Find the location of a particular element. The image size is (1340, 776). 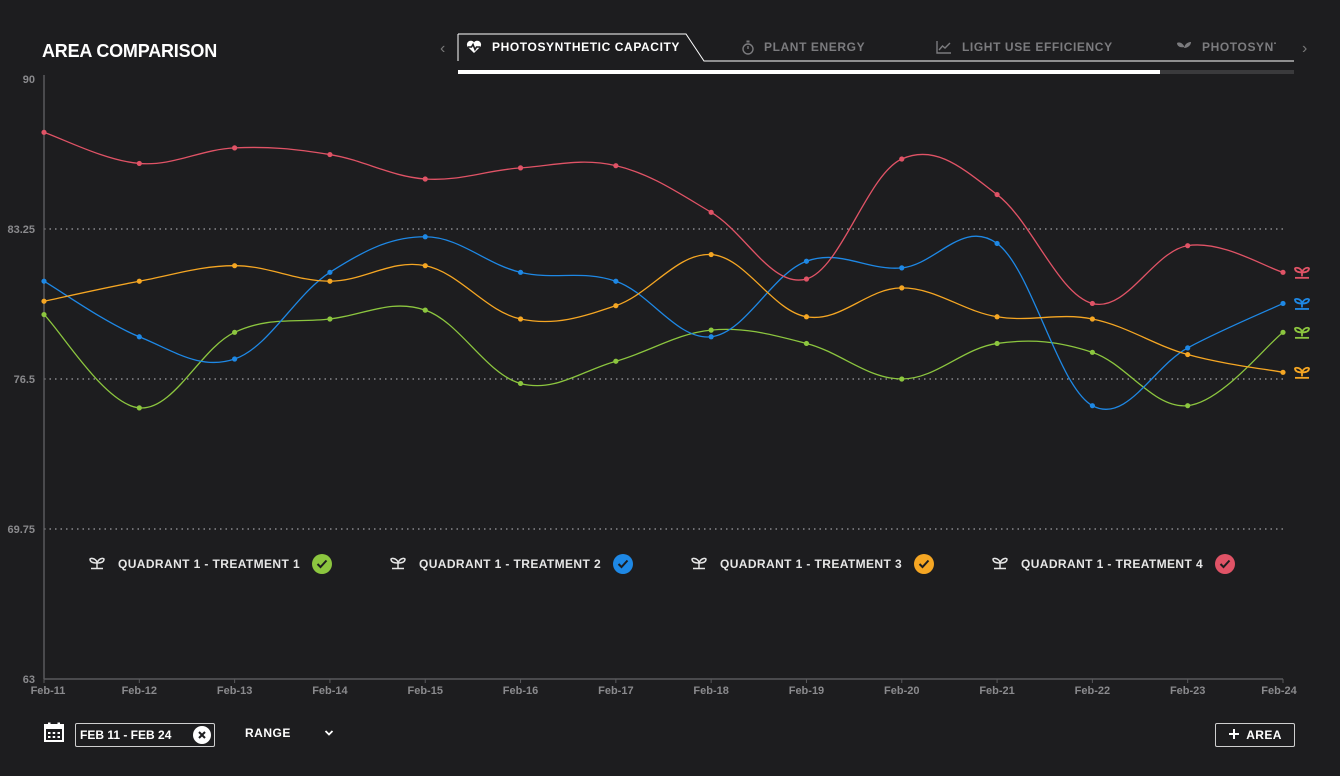

active-tab-outline is located at coordinates (875, 47).